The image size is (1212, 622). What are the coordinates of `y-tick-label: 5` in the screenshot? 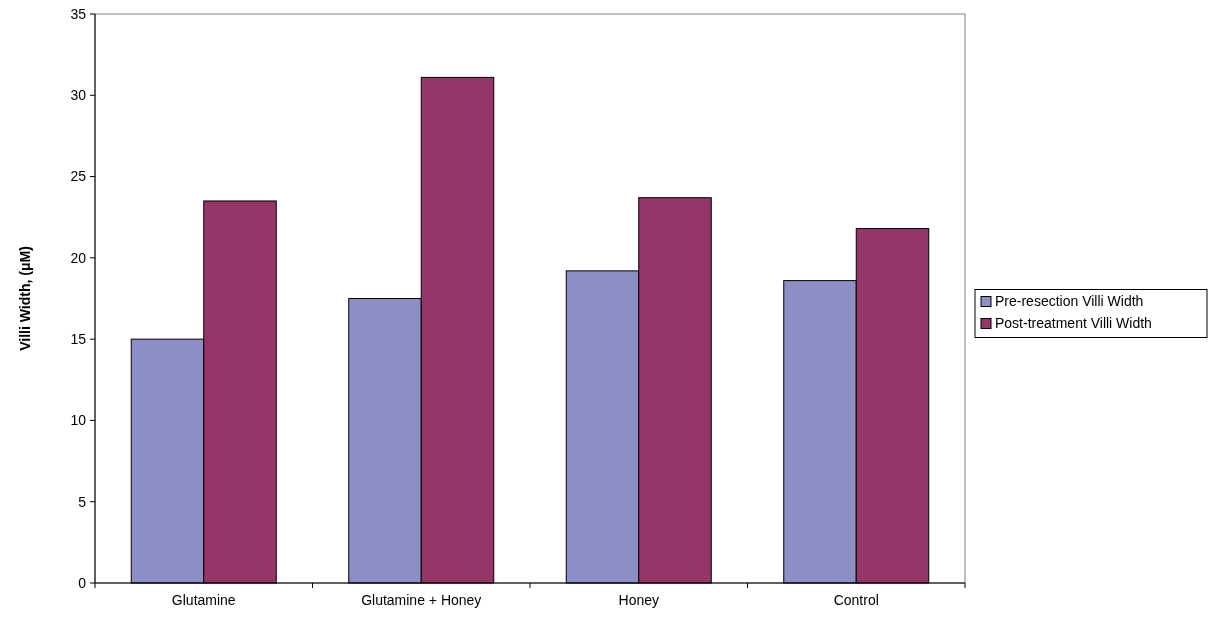 It's located at (82, 501).